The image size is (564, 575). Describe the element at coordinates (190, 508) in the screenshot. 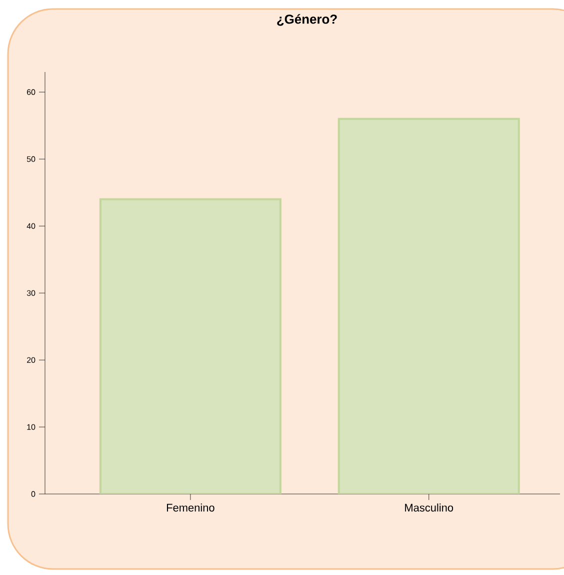

I see `x-tick-label: Femenino` at that location.